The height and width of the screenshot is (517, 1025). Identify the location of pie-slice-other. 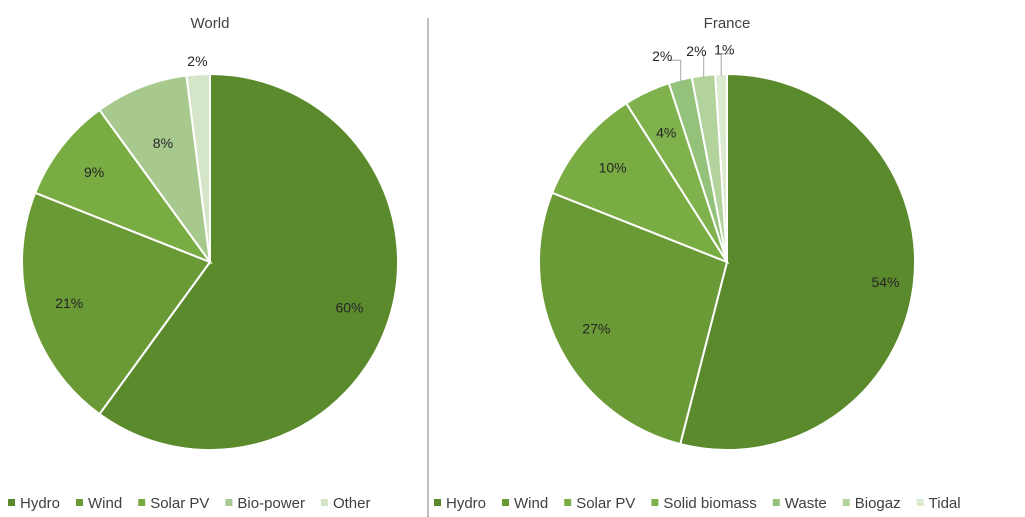
(198, 167).